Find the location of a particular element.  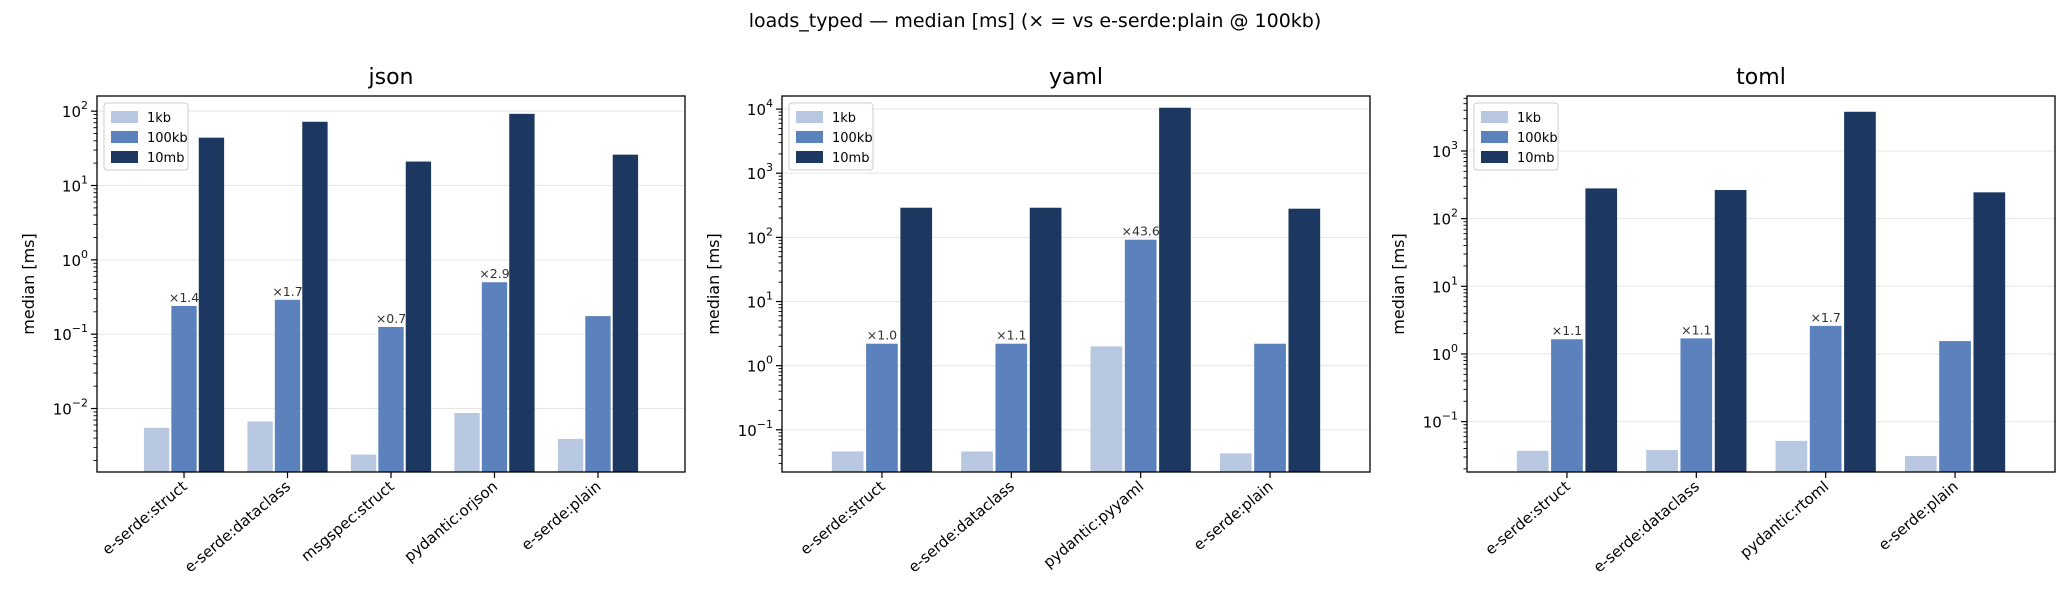

y-tick-label: 10⁴ is located at coordinates (760, 108).